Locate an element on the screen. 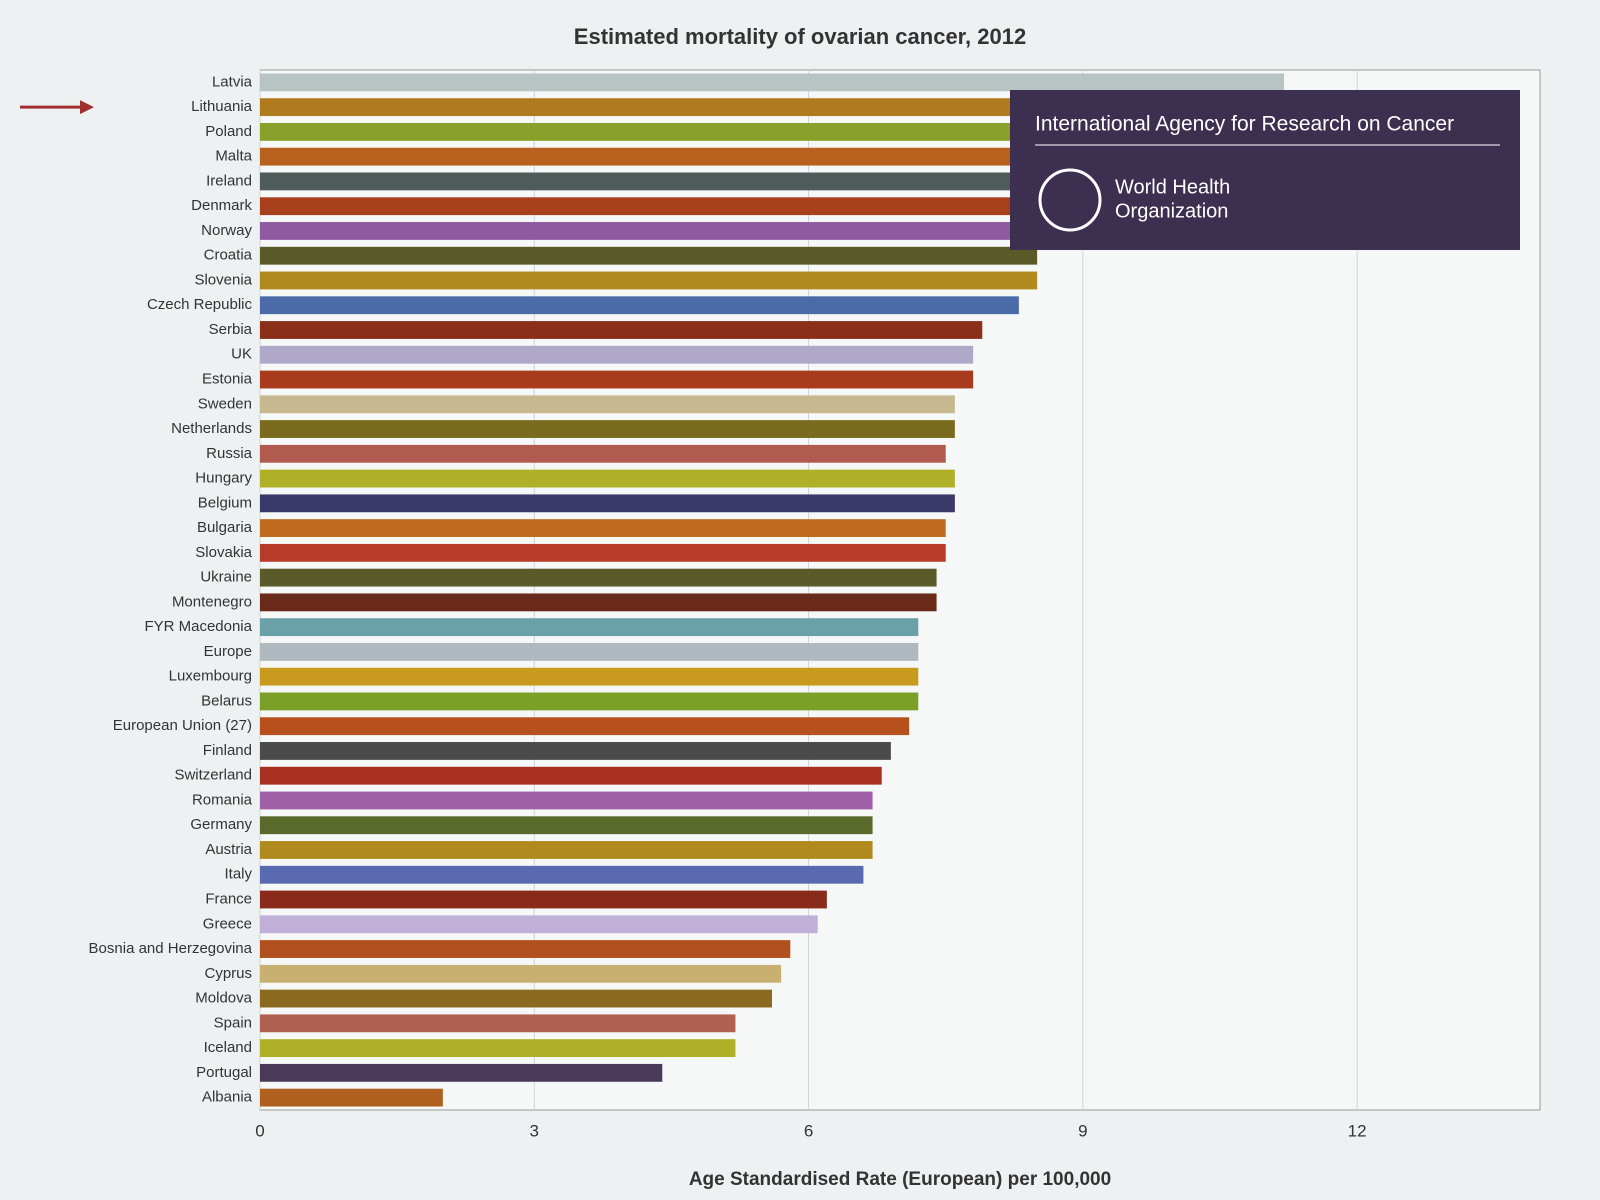 The width and height of the screenshot is (1600, 1200). y-tick-label: UK is located at coordinates (241, 354).